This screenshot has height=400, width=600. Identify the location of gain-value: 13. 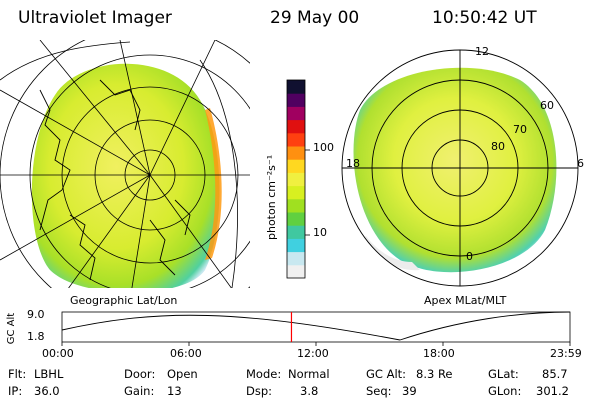
(174, 391).